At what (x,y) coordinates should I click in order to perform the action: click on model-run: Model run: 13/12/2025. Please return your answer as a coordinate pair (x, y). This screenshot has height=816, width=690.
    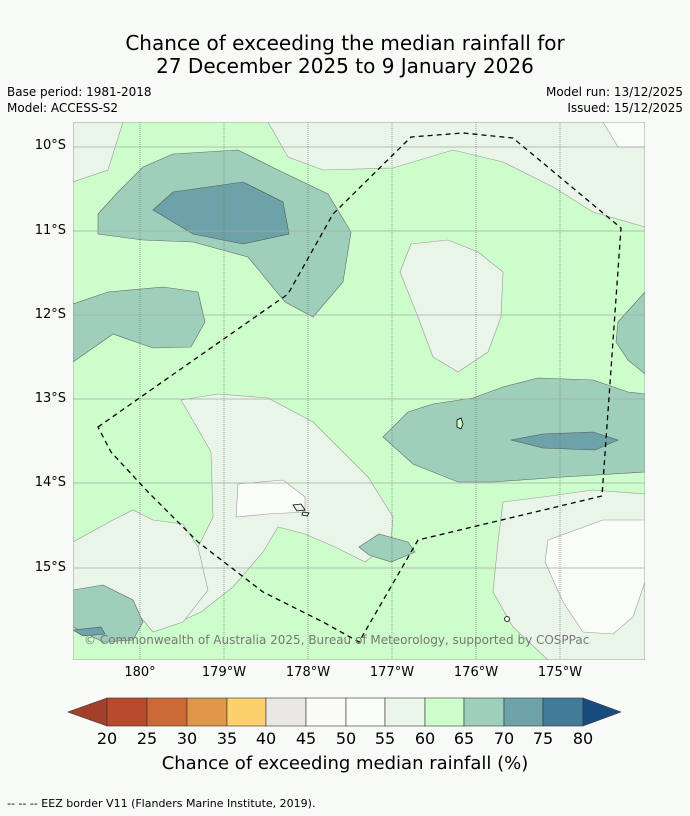
    Looking at the image, I should click on (614, 92).